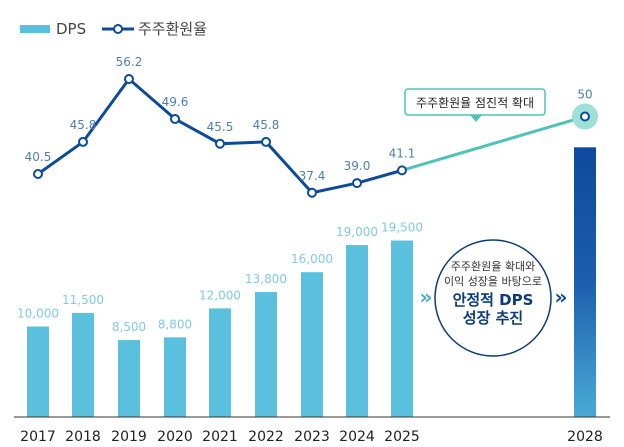 Image resolution: width=624 pixels, height=447 pixels. What do you see at coordinates (402, 228) in the screenshot?
I see `bar-label-2025: 19,500` at bounding box center [402, 228].